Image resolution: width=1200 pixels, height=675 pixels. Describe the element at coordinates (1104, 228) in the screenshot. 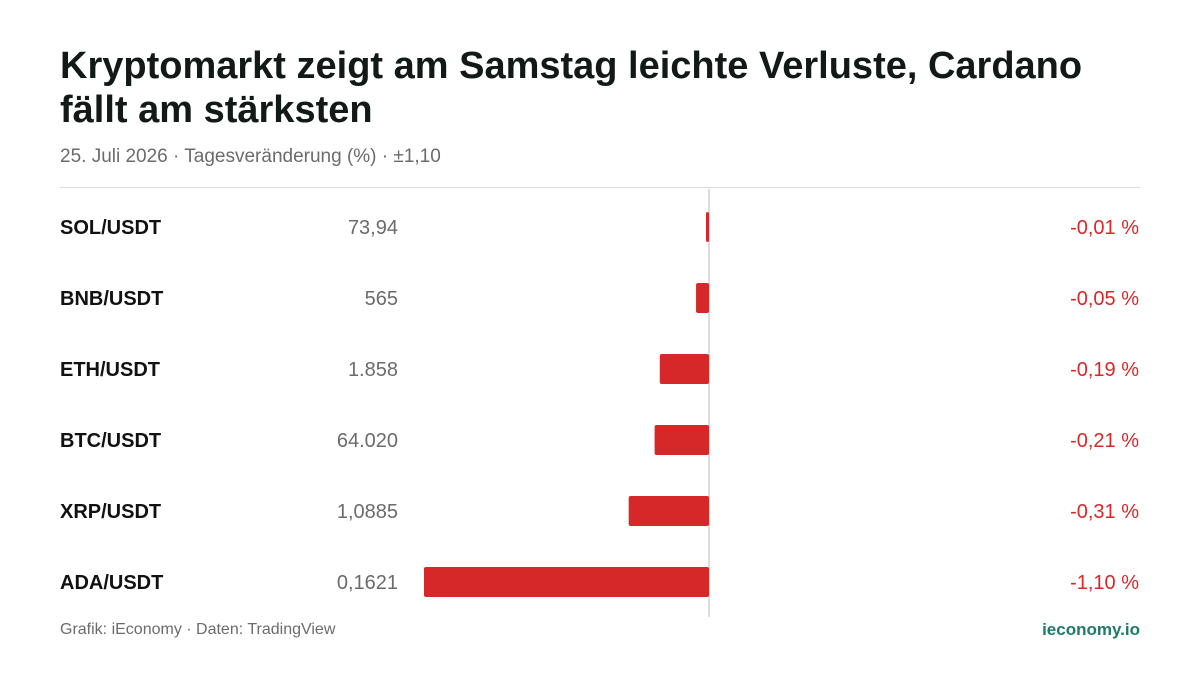

I see `value-label: -0,01 %` at that location.